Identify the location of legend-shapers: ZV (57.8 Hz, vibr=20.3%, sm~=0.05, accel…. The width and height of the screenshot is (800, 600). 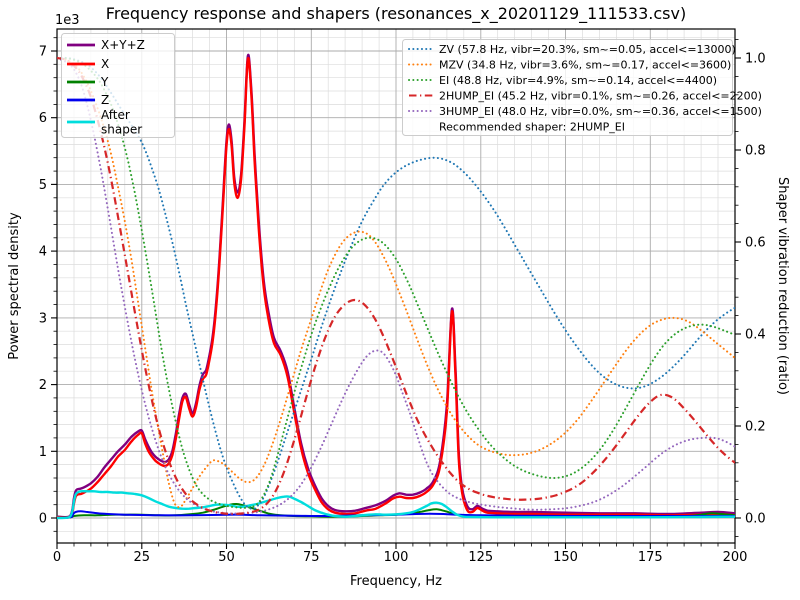
(582, 87).